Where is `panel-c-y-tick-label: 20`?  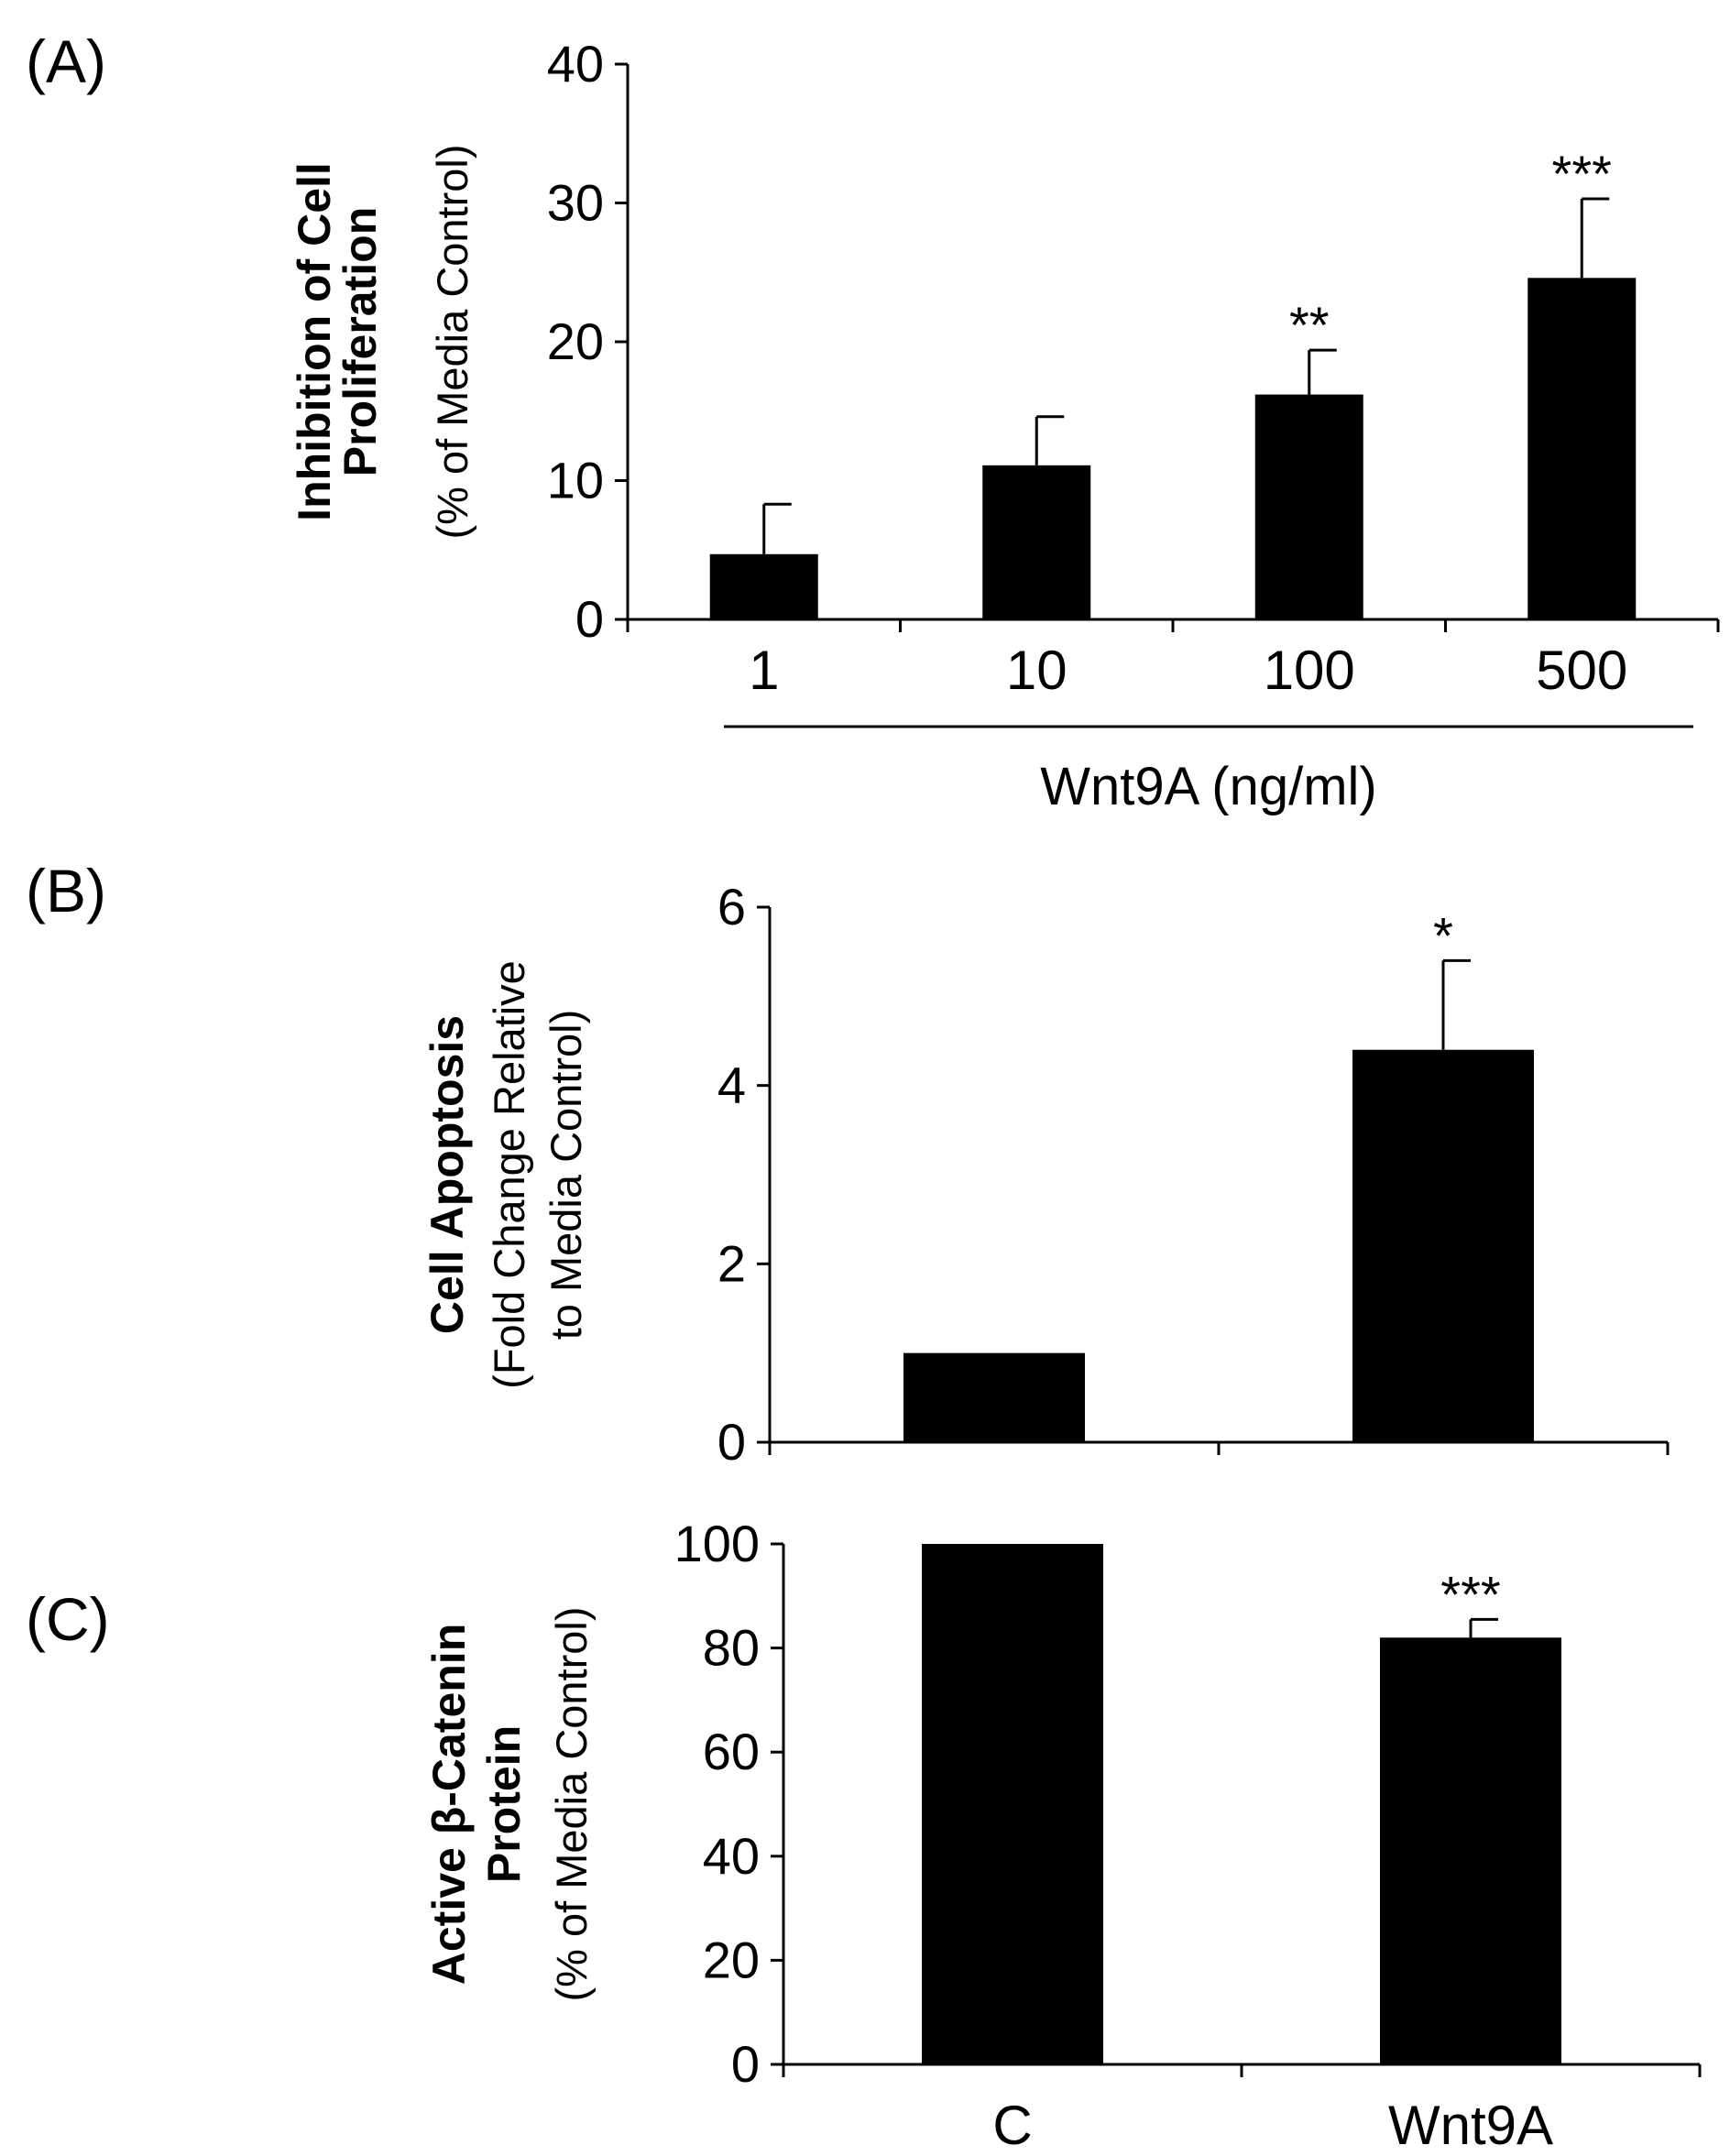
panel-c-y-tick-label: 20 is located at coordinates (731, 1959).